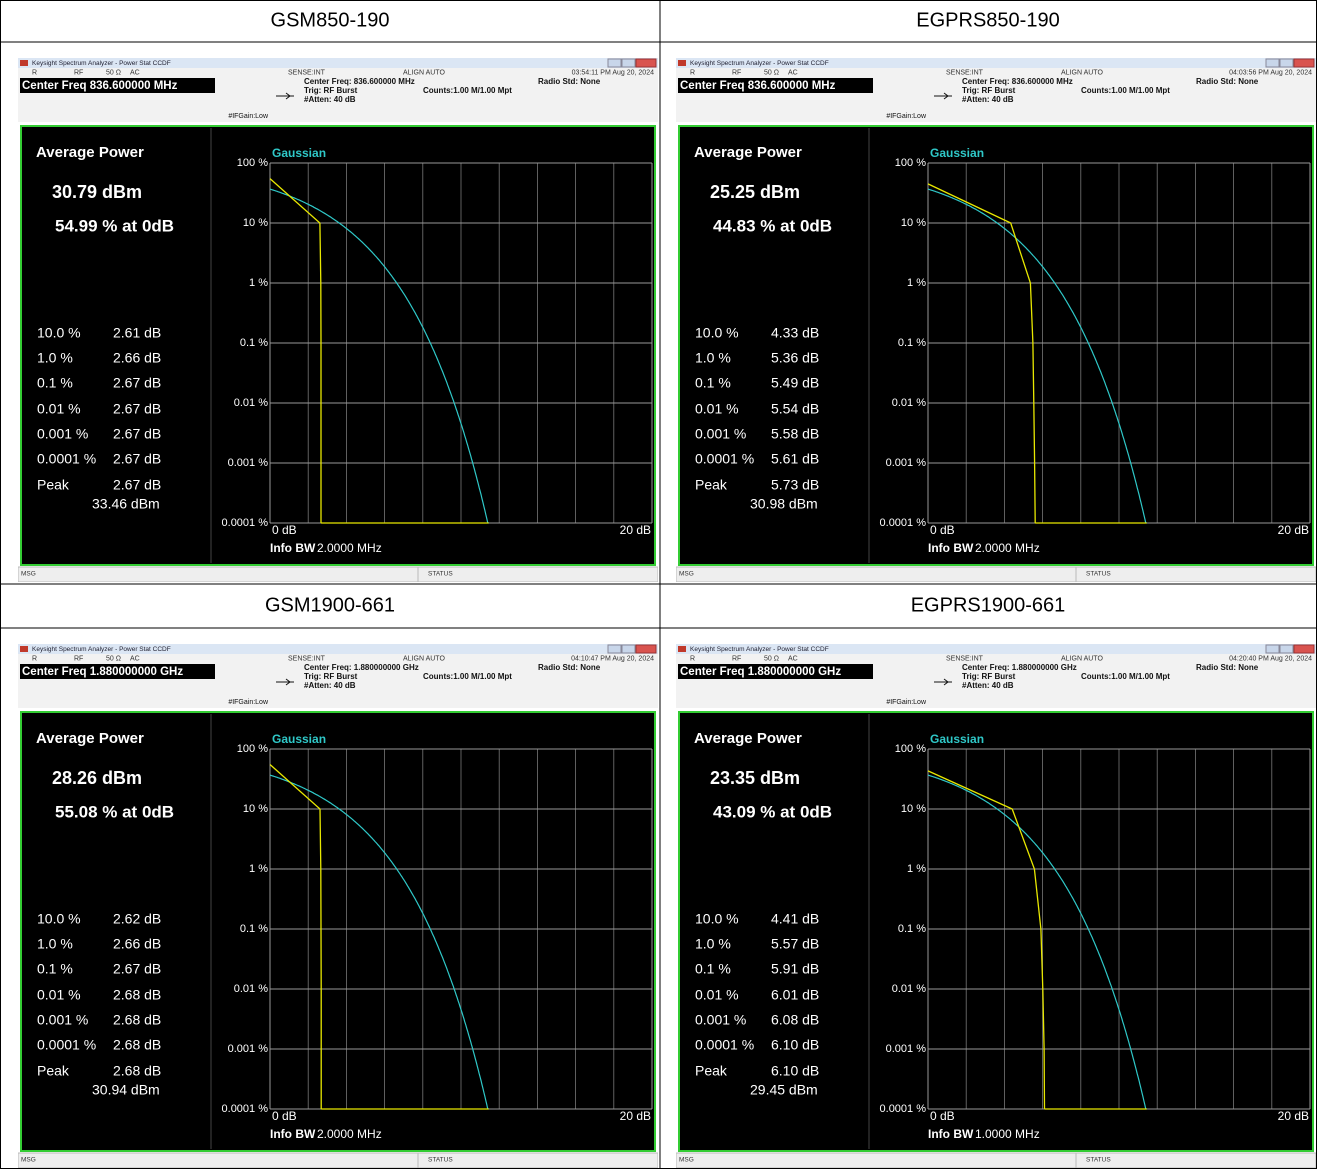  I want to click on peak-value: 2.68 dB, so click(137, 1071).